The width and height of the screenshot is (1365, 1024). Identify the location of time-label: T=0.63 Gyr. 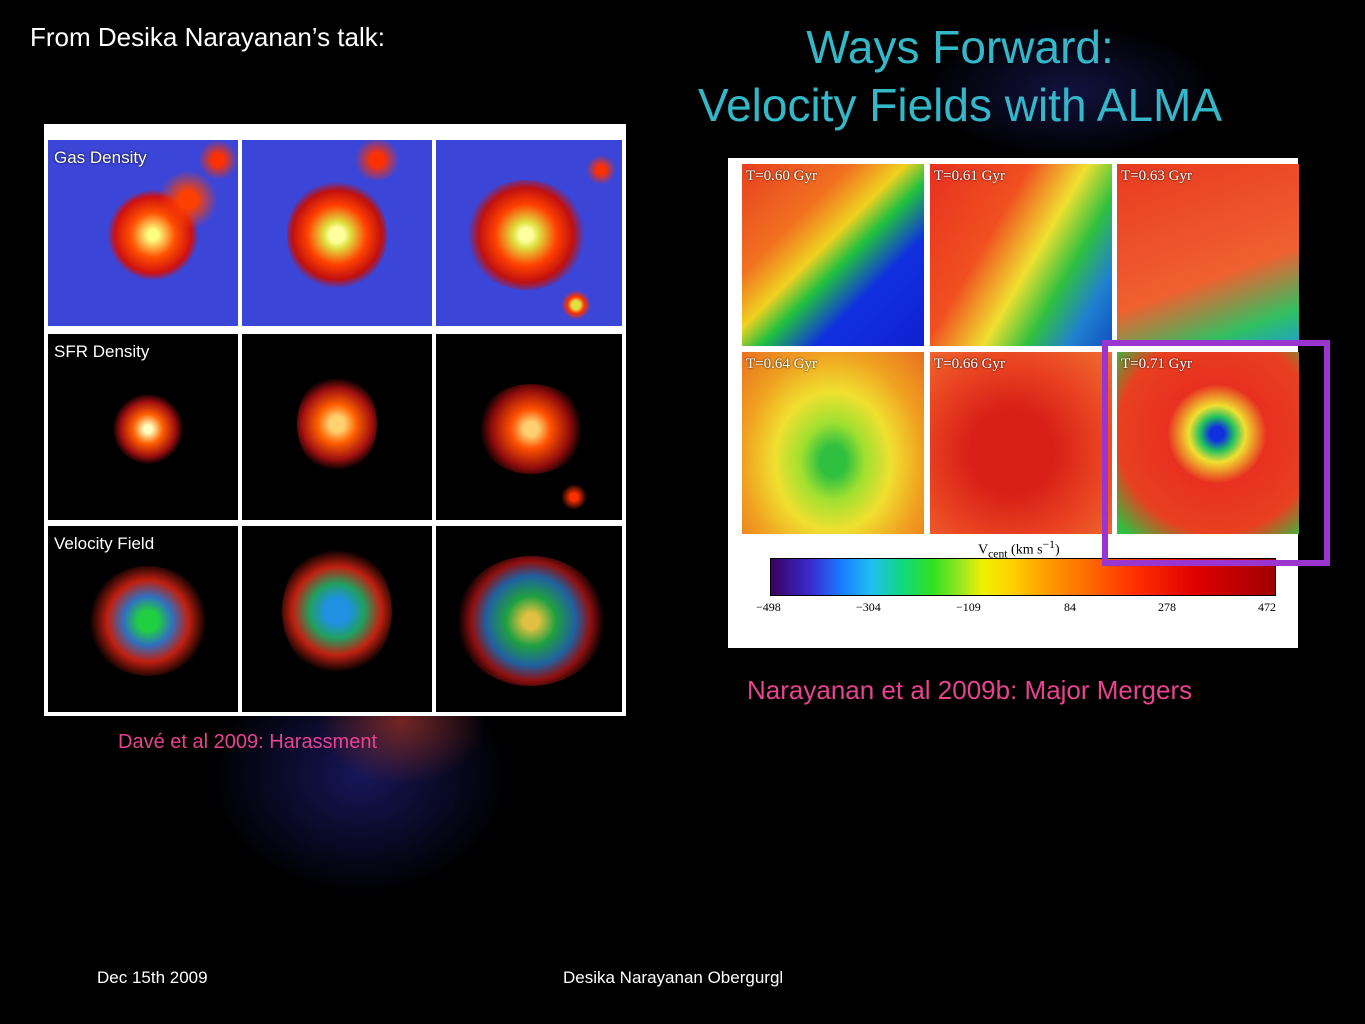
(1156, 176).